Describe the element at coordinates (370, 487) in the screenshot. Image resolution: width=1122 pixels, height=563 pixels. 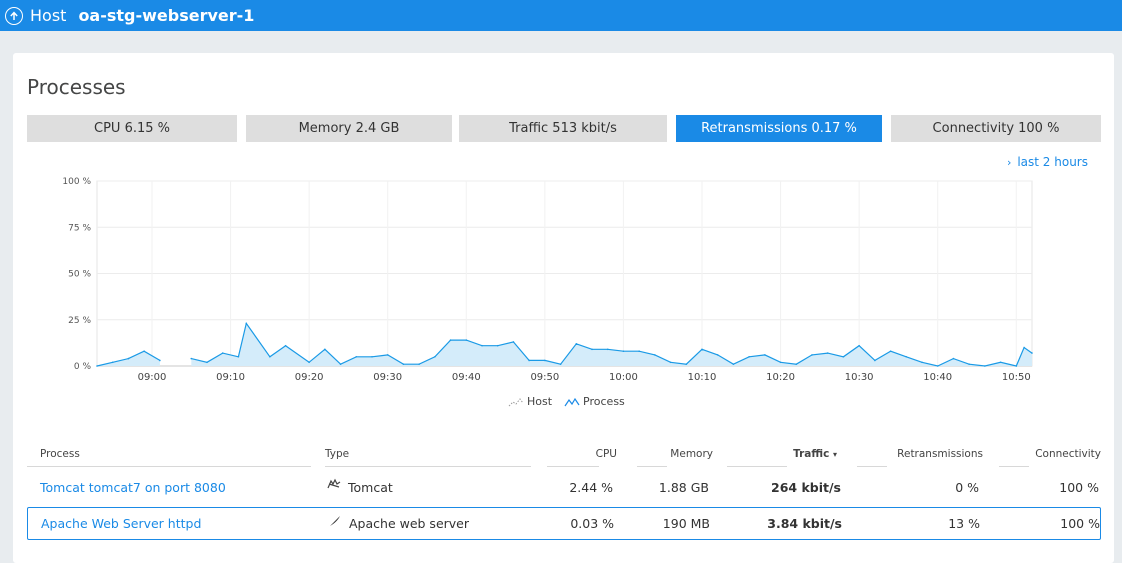
I see `process-type: Tomcat` at that location.